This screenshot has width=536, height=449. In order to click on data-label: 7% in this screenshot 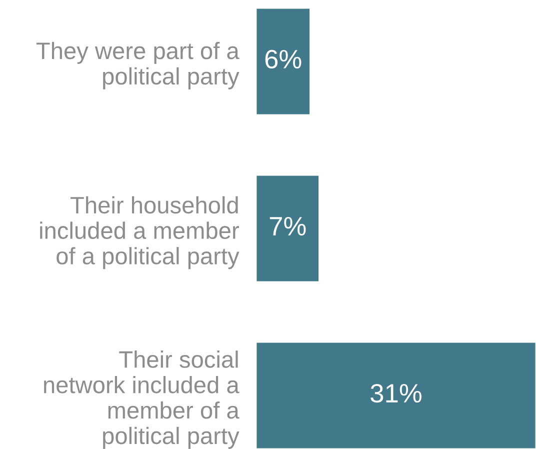, I will do `click(288, 226)`.